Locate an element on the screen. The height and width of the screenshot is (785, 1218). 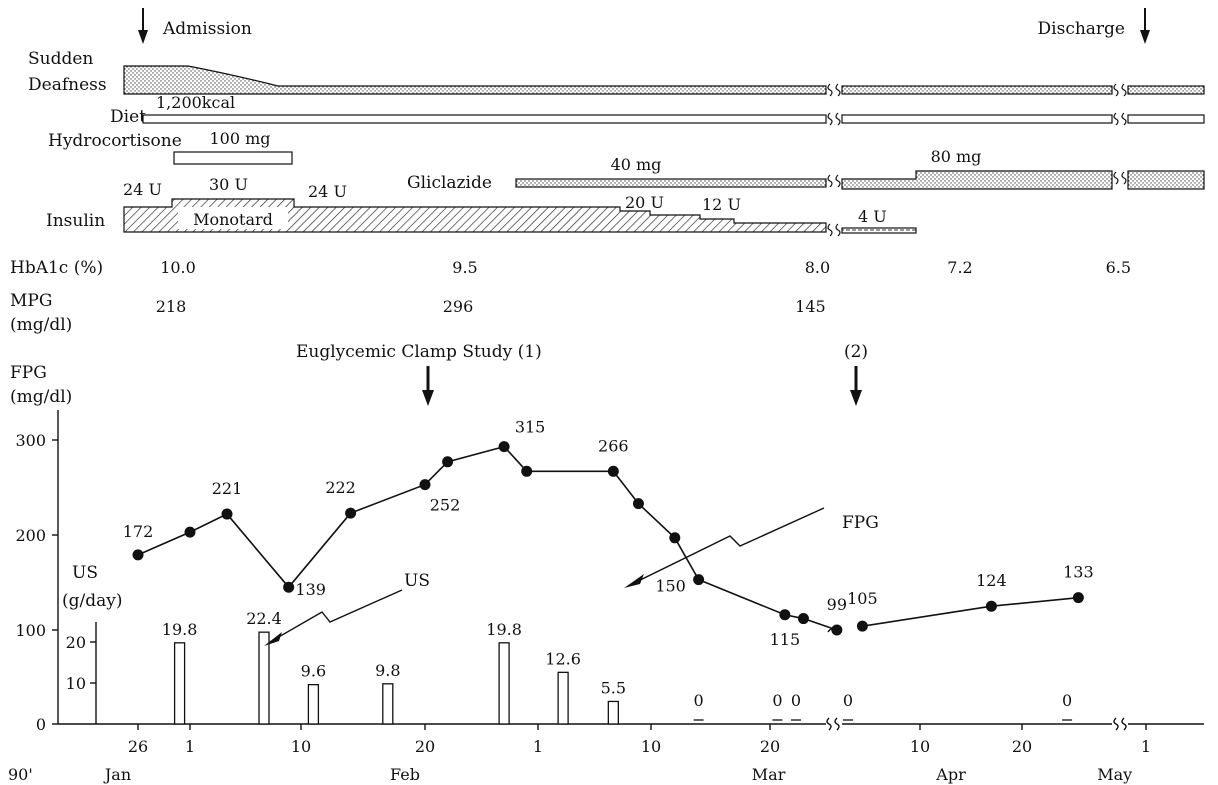
timeline-break-marks is located at coordinates (977, 160).